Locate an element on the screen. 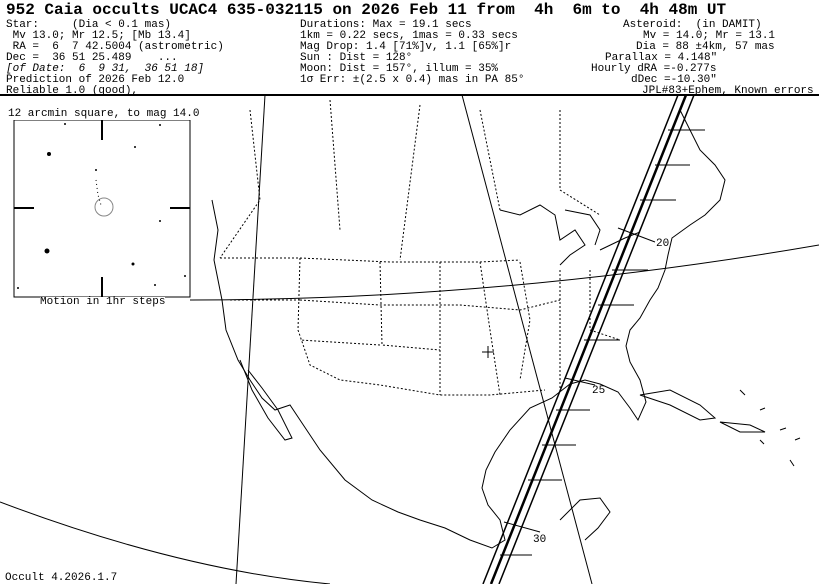 The width and height of the screenshot is (819, 584). motion-label: Motion in 1hr steps is located at coordinates (103, 302).